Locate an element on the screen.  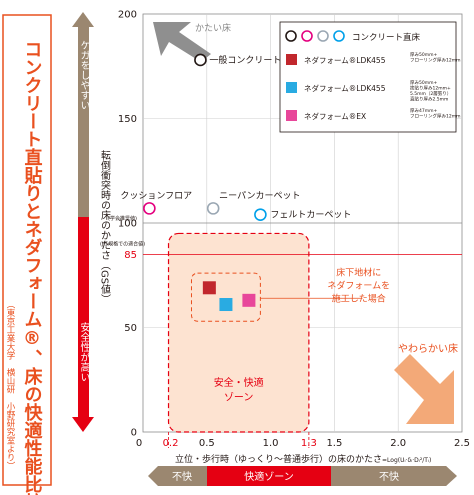
bottom-bar-mid is located at coordinates (269, 476).